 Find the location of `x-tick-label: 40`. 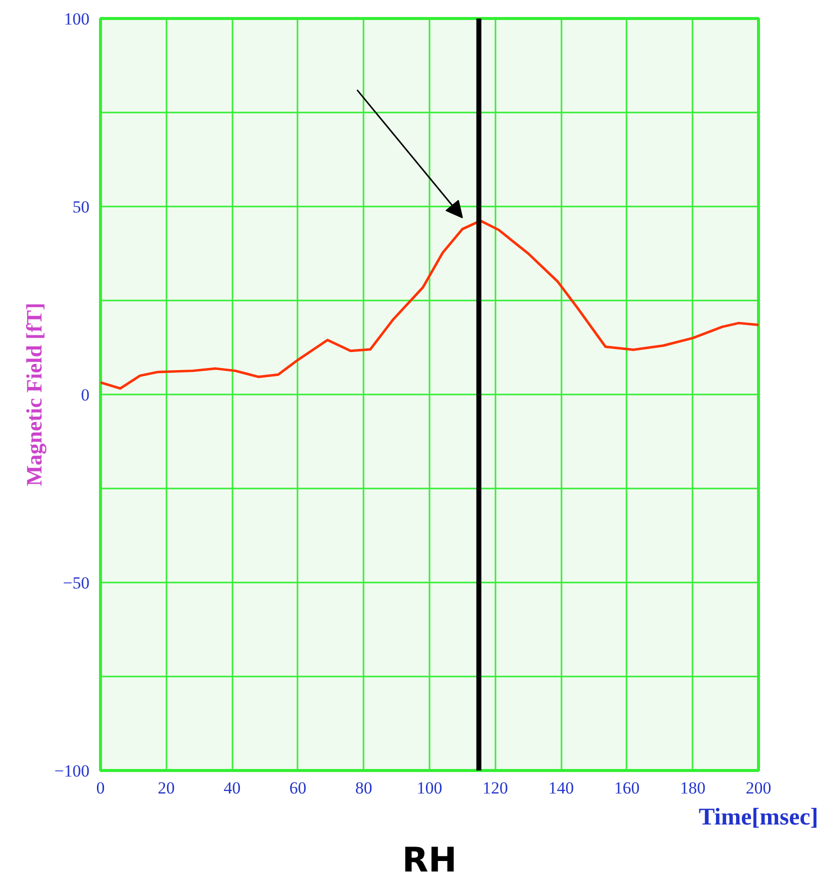

x-tick-label: 40 is located at coordinates (232, 788).